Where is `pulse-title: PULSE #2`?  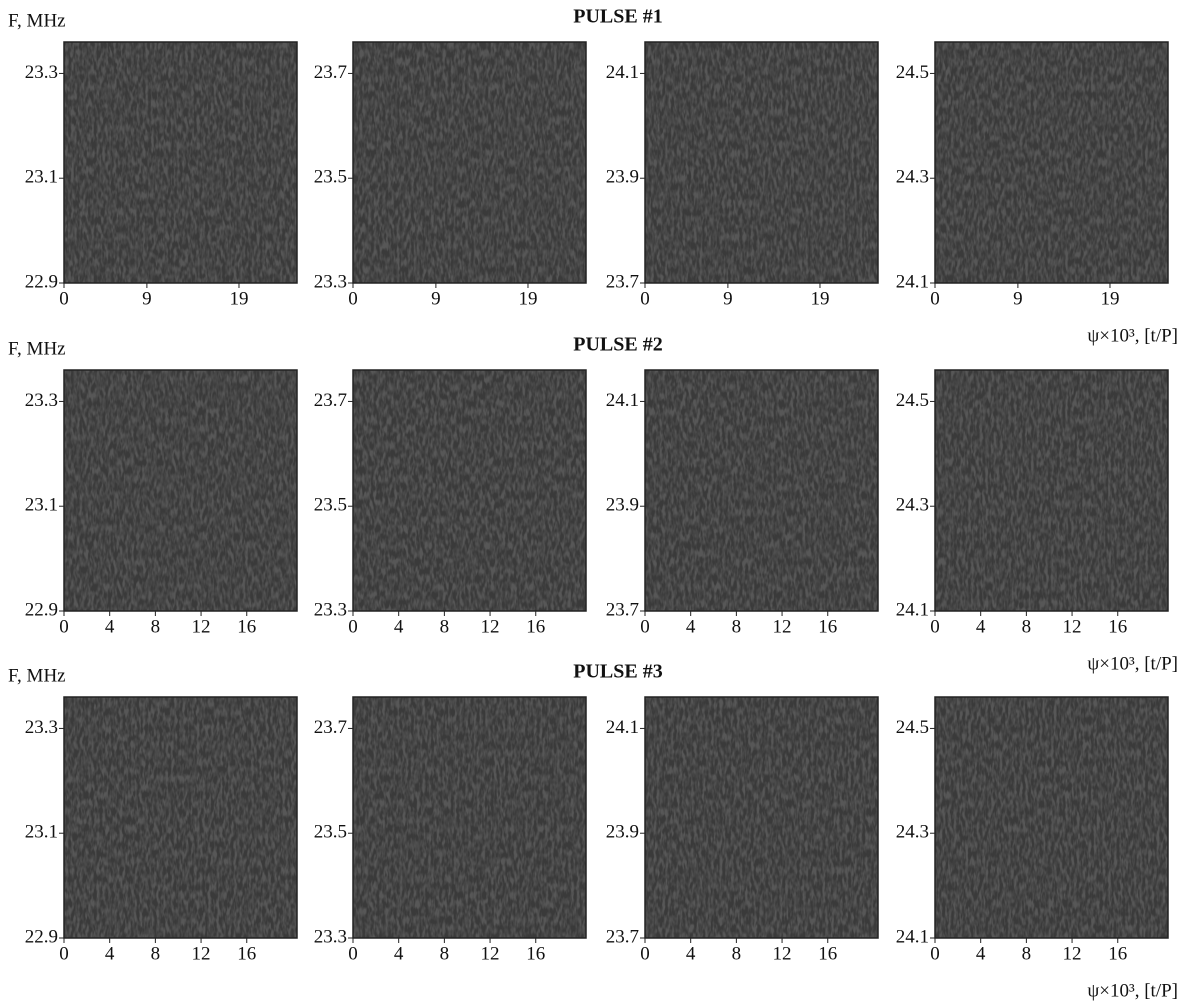
pulse-title: PULSE #2 is located at coordinates (617, 345).